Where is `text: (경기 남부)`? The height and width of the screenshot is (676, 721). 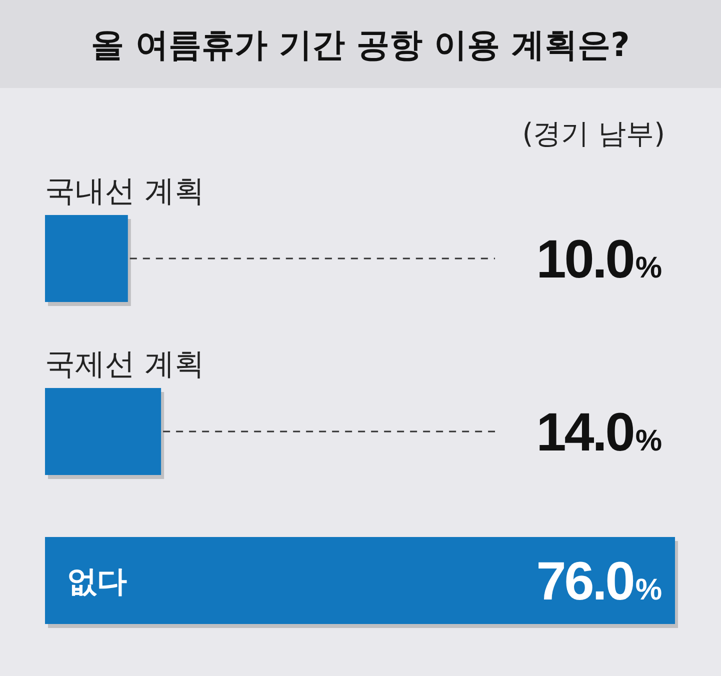 text: (경기 남부) is located at coordinates (593, 133).